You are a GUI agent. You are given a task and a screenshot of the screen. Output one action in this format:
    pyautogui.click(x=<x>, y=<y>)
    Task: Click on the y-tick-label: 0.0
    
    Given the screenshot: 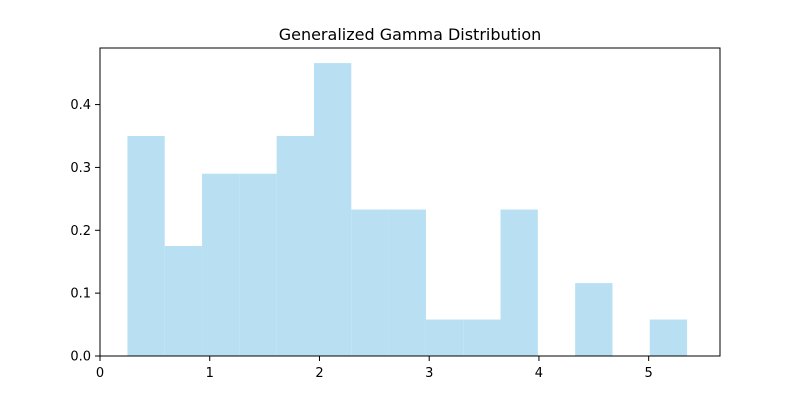 What is the action you would take?
    pyautogui.click(x=80, y=357)
    